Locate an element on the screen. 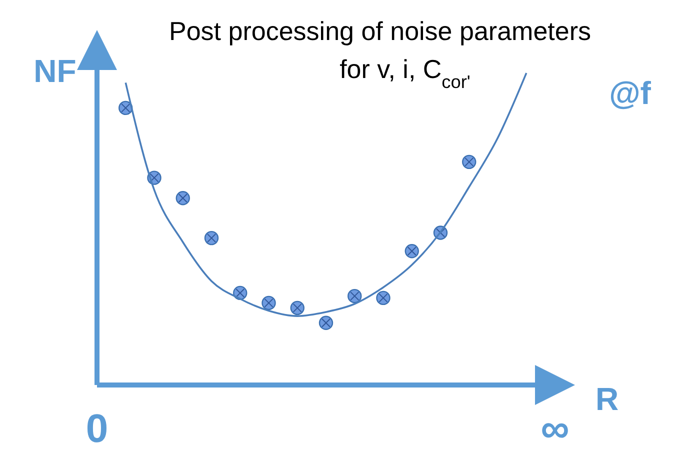 The width and height of the screenshot is (681, 450). chart-title: Post processing of noise parameters for v, i, C$_{cor'}$ is located at coordinates (380, 54).